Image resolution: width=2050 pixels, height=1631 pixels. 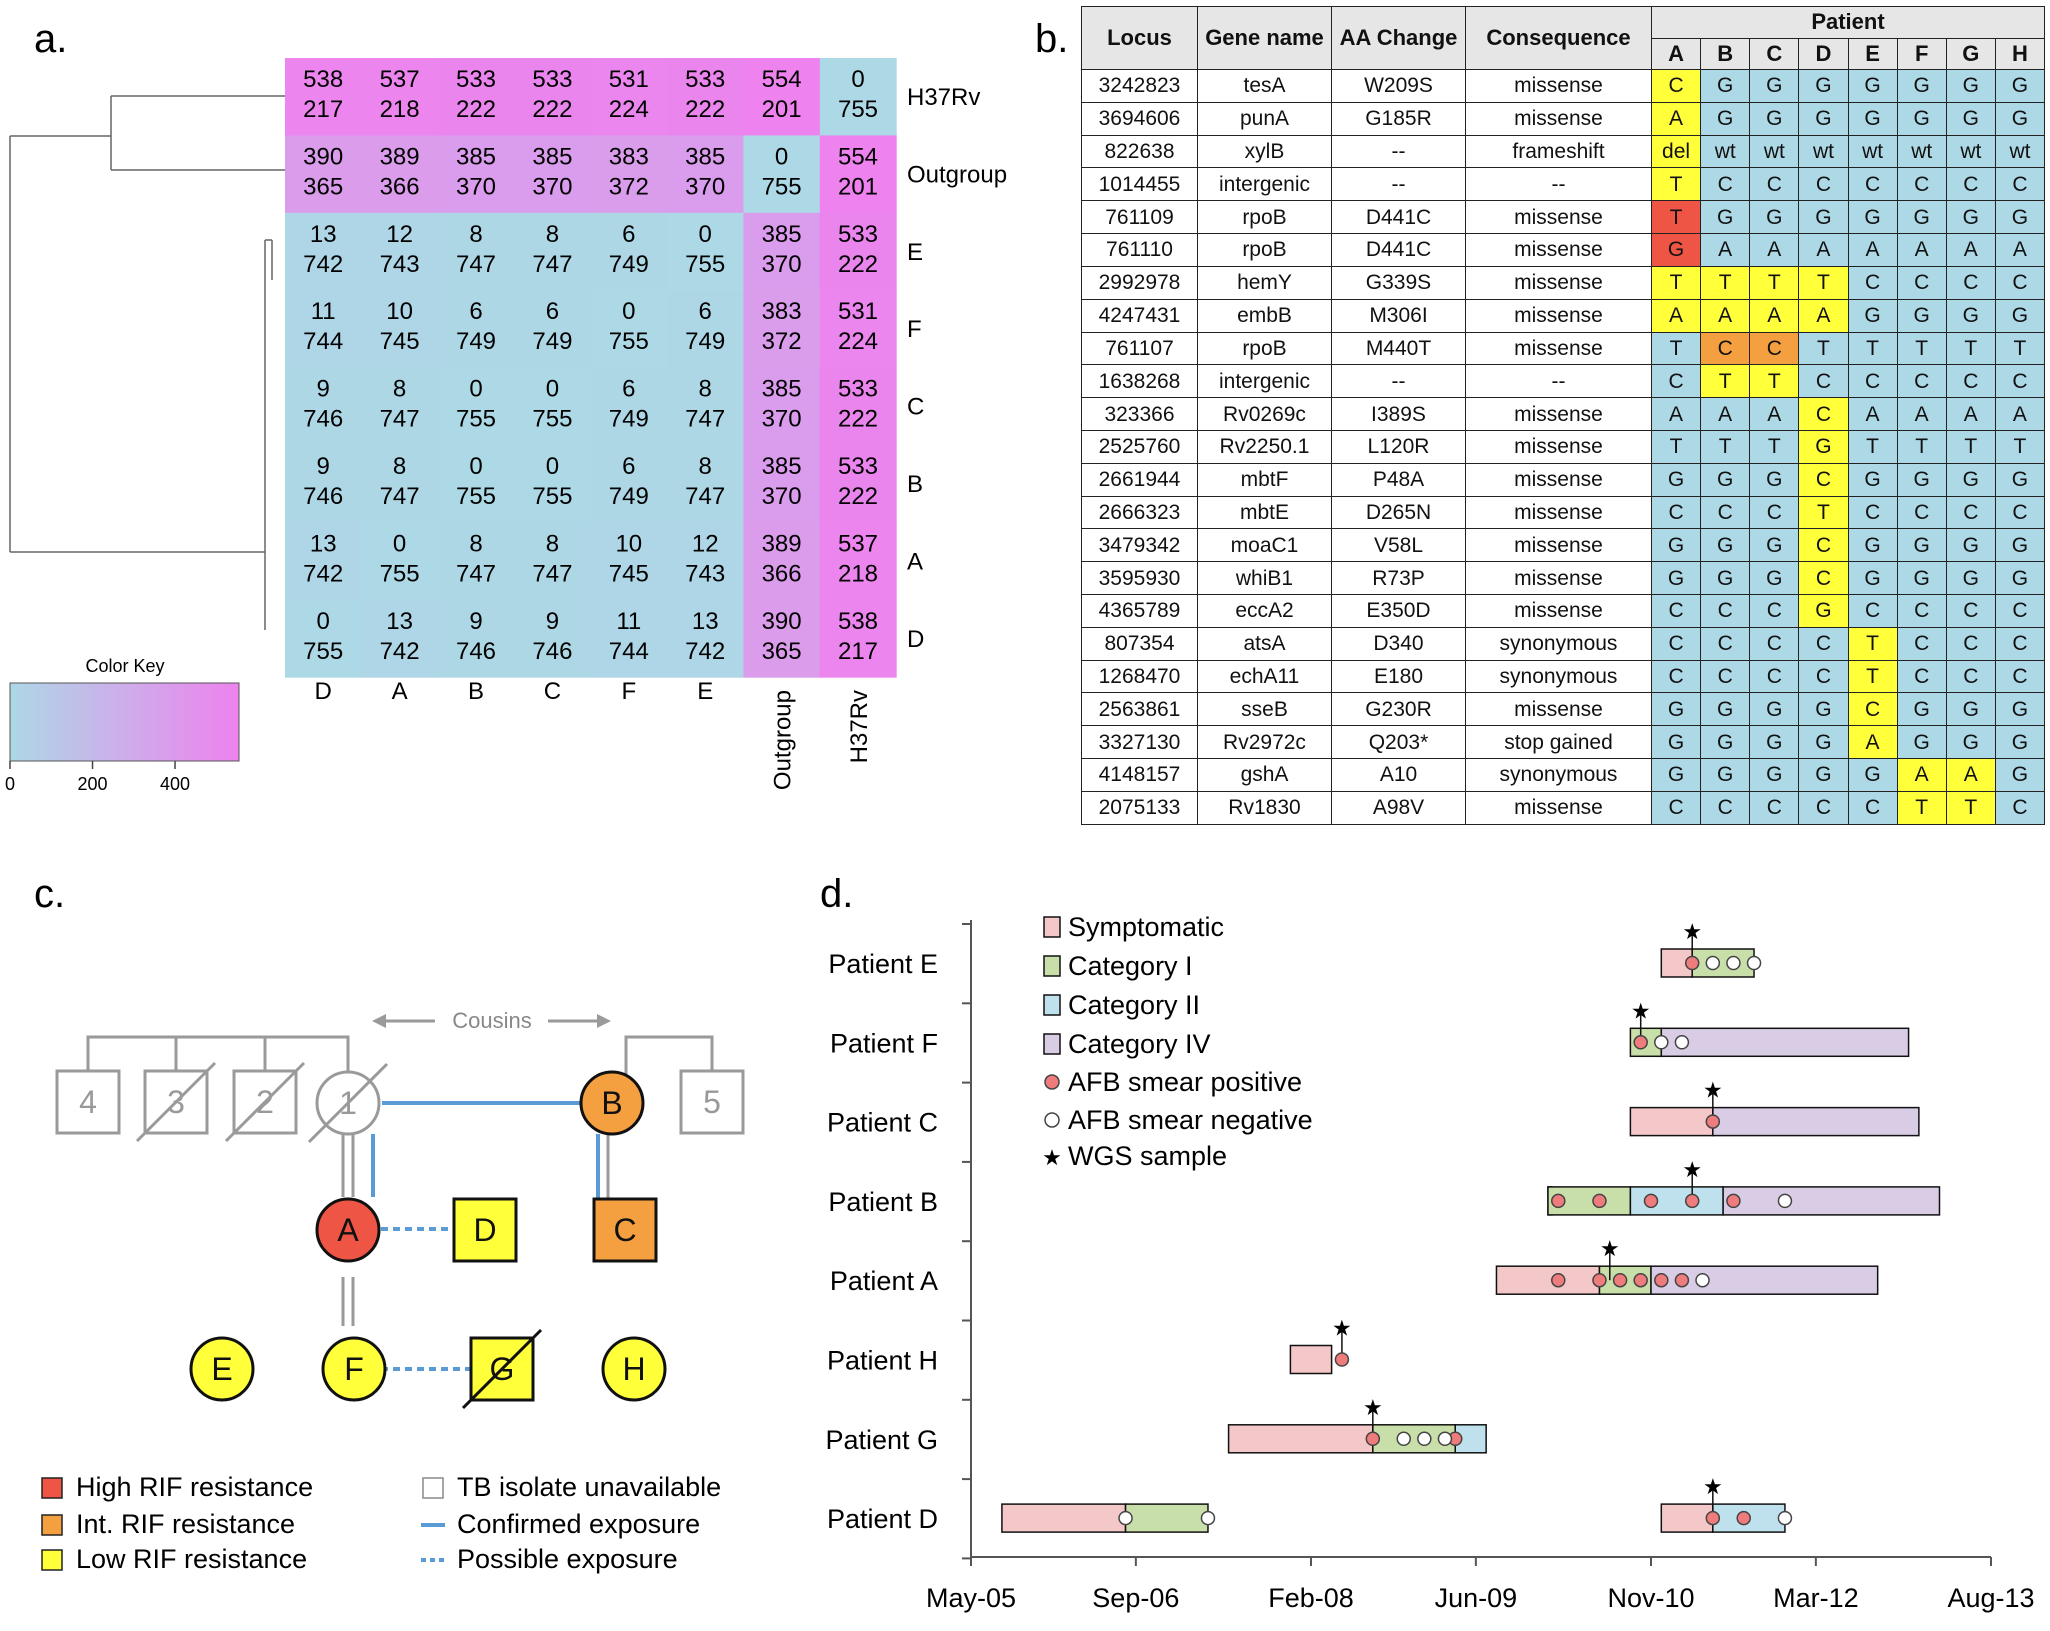 What do you see at coordinates (476, 573) in the screenshot?
I see `heatmap-value: 747` at bounding box center [476, 573].